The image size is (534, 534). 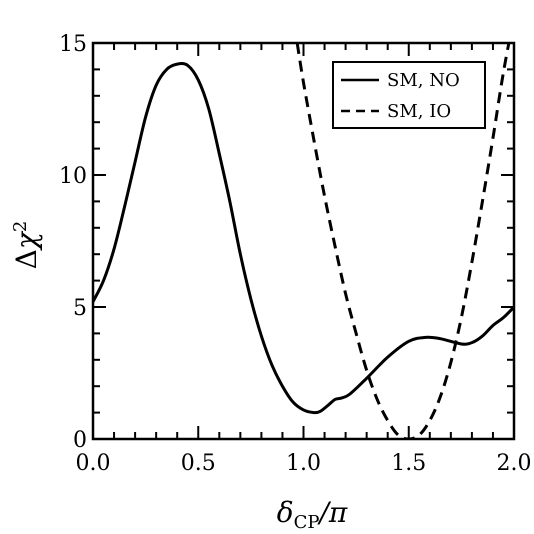 What do you see at coordinates (73, 44) in the screenshot?
I see `y-tick-label: 15` at bounding box center [73, 44].